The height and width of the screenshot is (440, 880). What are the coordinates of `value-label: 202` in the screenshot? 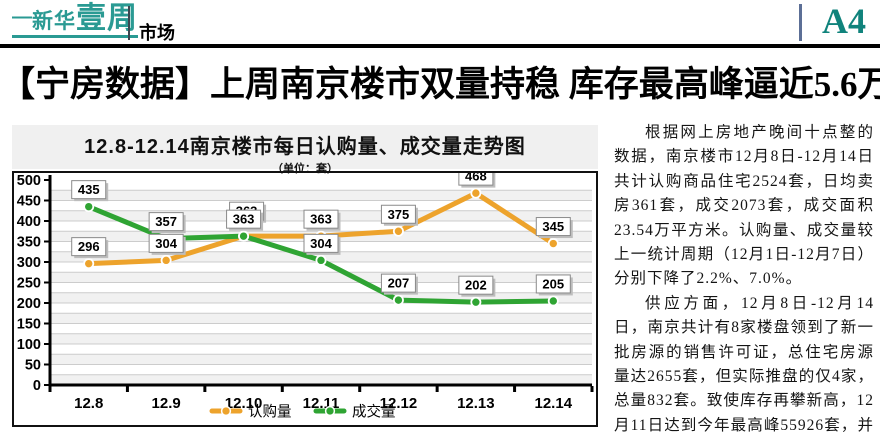 It's located at (476, 285).